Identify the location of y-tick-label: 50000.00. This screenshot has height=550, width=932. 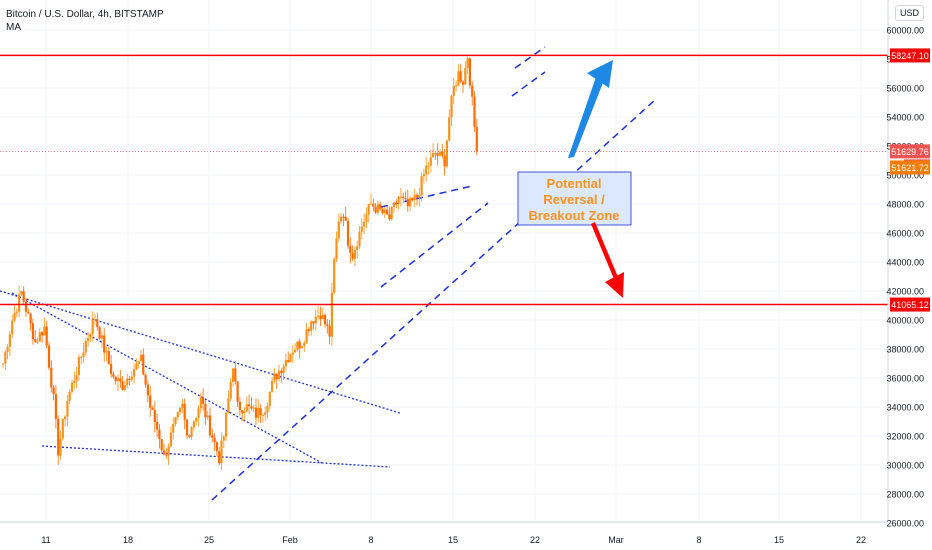
(905, 176).